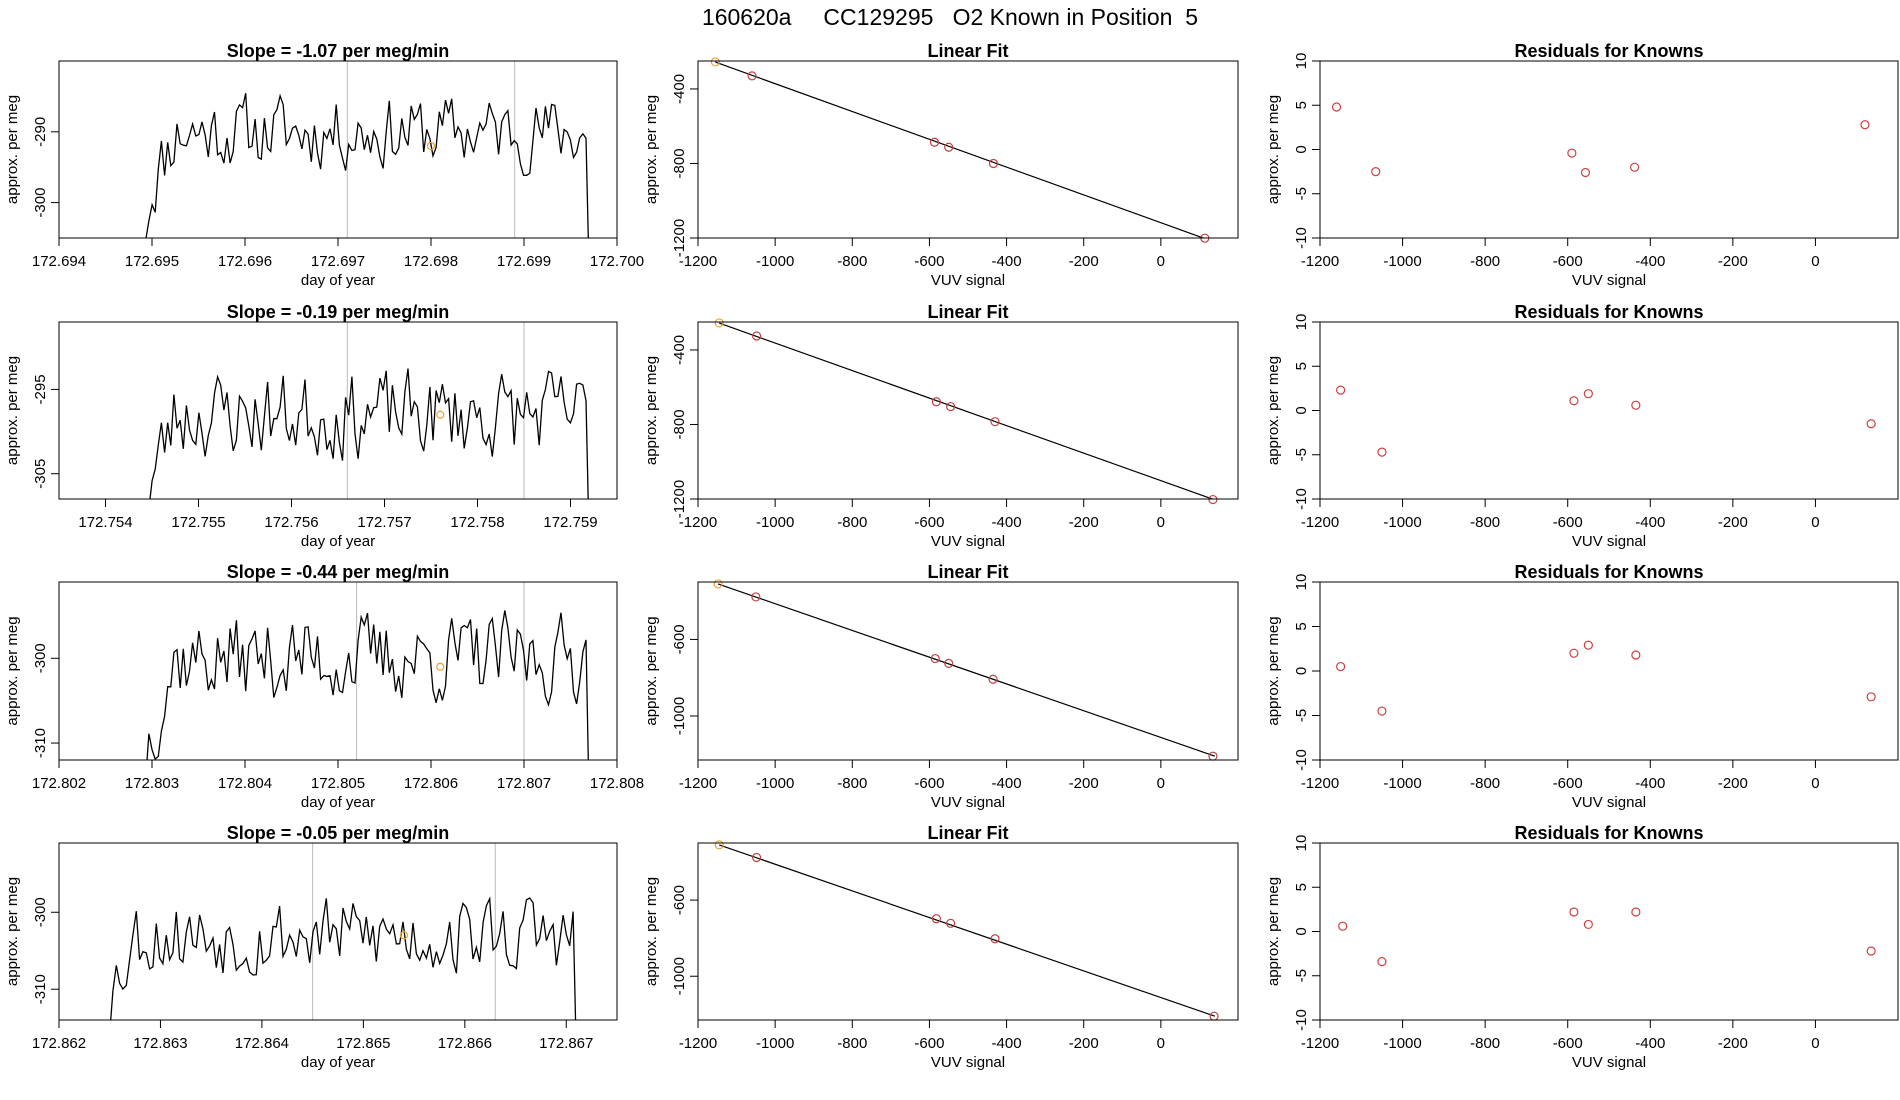 The height and width of the screenshot is (1100, 1900). Describe the element at coordinates (775, 261) in the screenshot. I see `fit-1-x-tick-label-1: -1000` at that location.